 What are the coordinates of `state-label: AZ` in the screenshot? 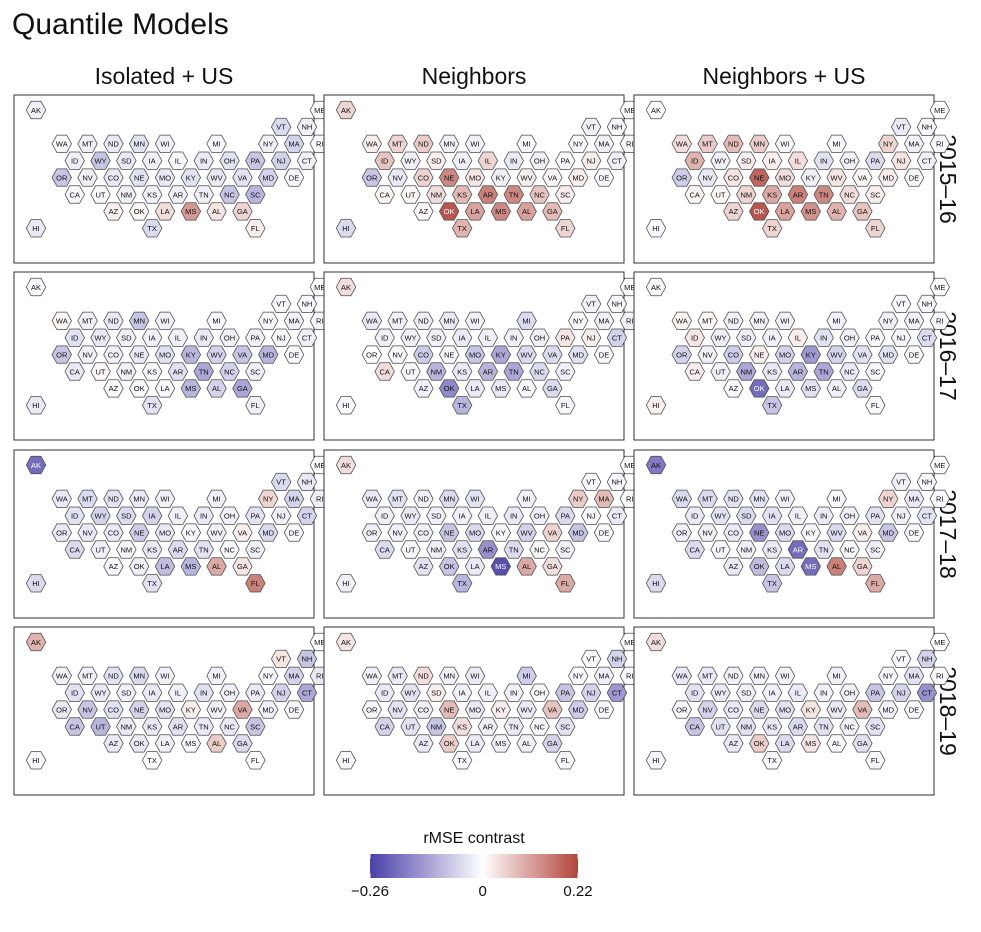 It's located at (734, 211).